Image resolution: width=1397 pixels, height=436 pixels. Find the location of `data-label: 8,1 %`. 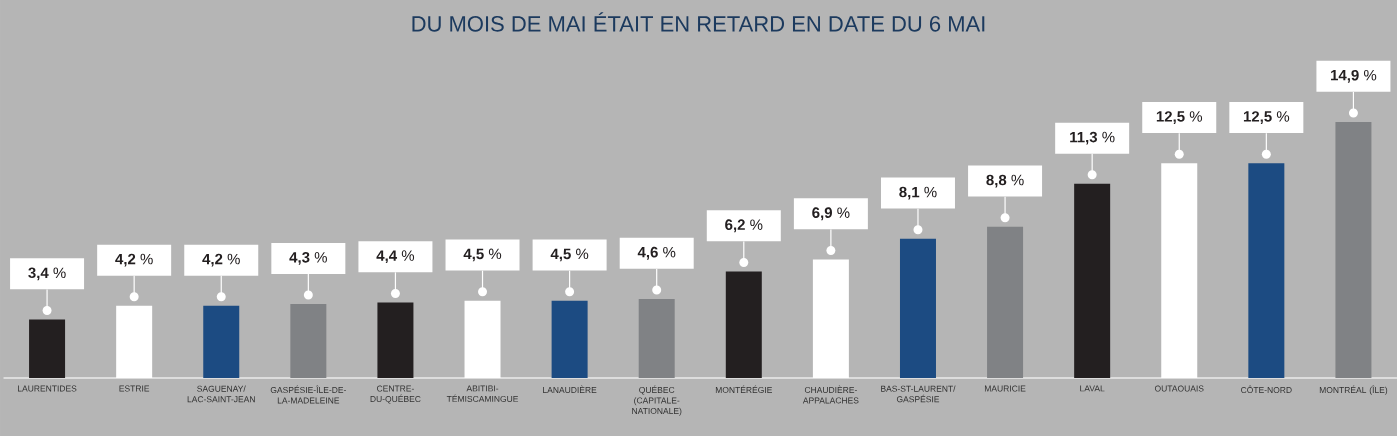

data-label: 8,1 % is located at coordinates (918, 193).